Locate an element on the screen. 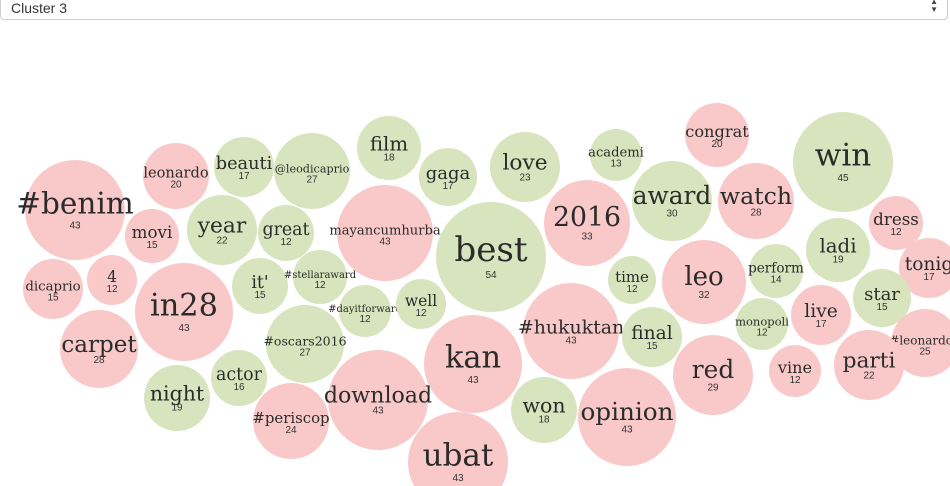 The width and height of the screenshot is (950, 486). bubble-count-label: 18 is located at coordinates (389, 157).